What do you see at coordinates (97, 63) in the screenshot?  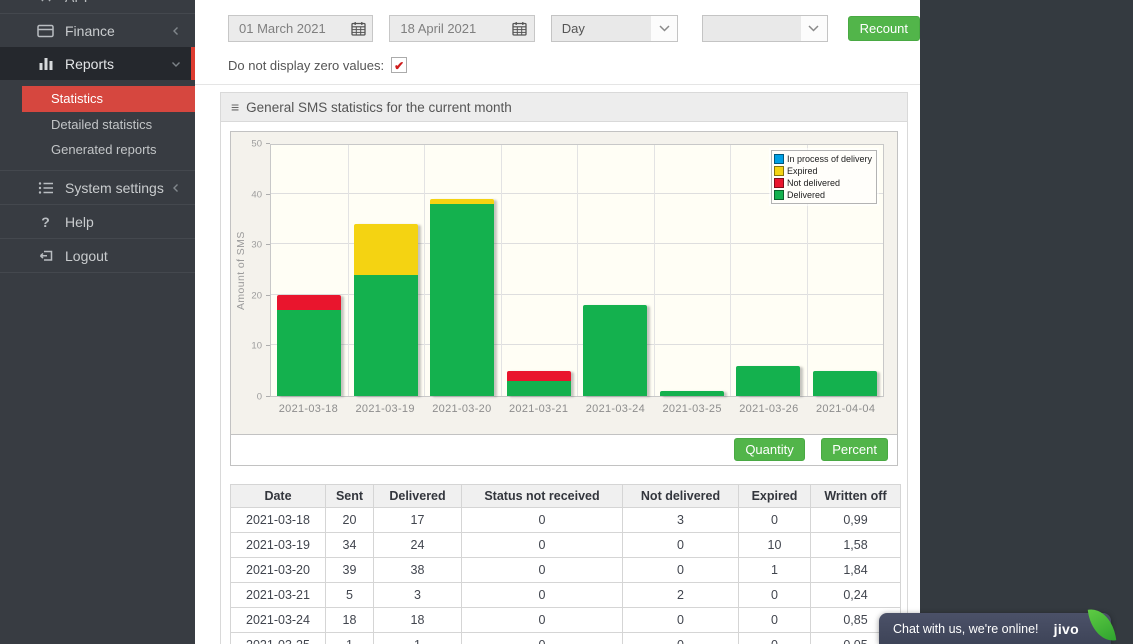 I see `sidebar-item-reports: Reports` at bounding box center [97, 63].